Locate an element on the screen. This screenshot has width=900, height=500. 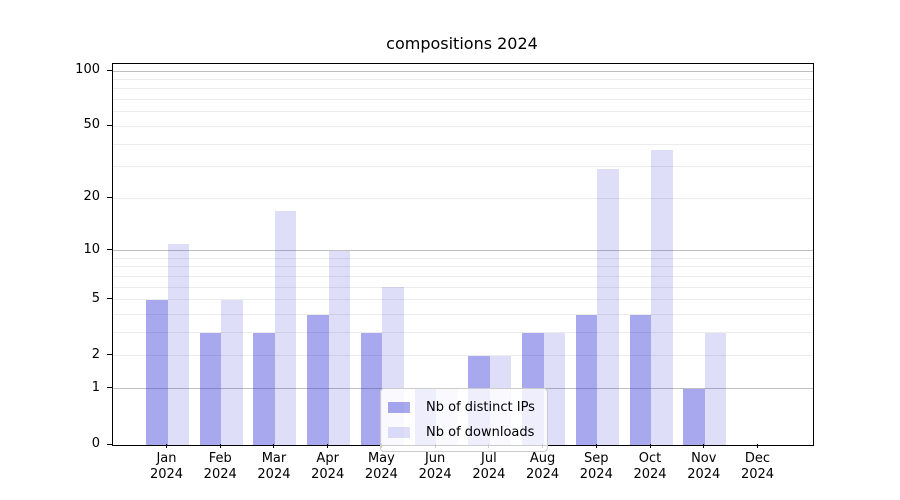
legend-label-downloads: Nb of downloads is located at coordinates (480, 432).